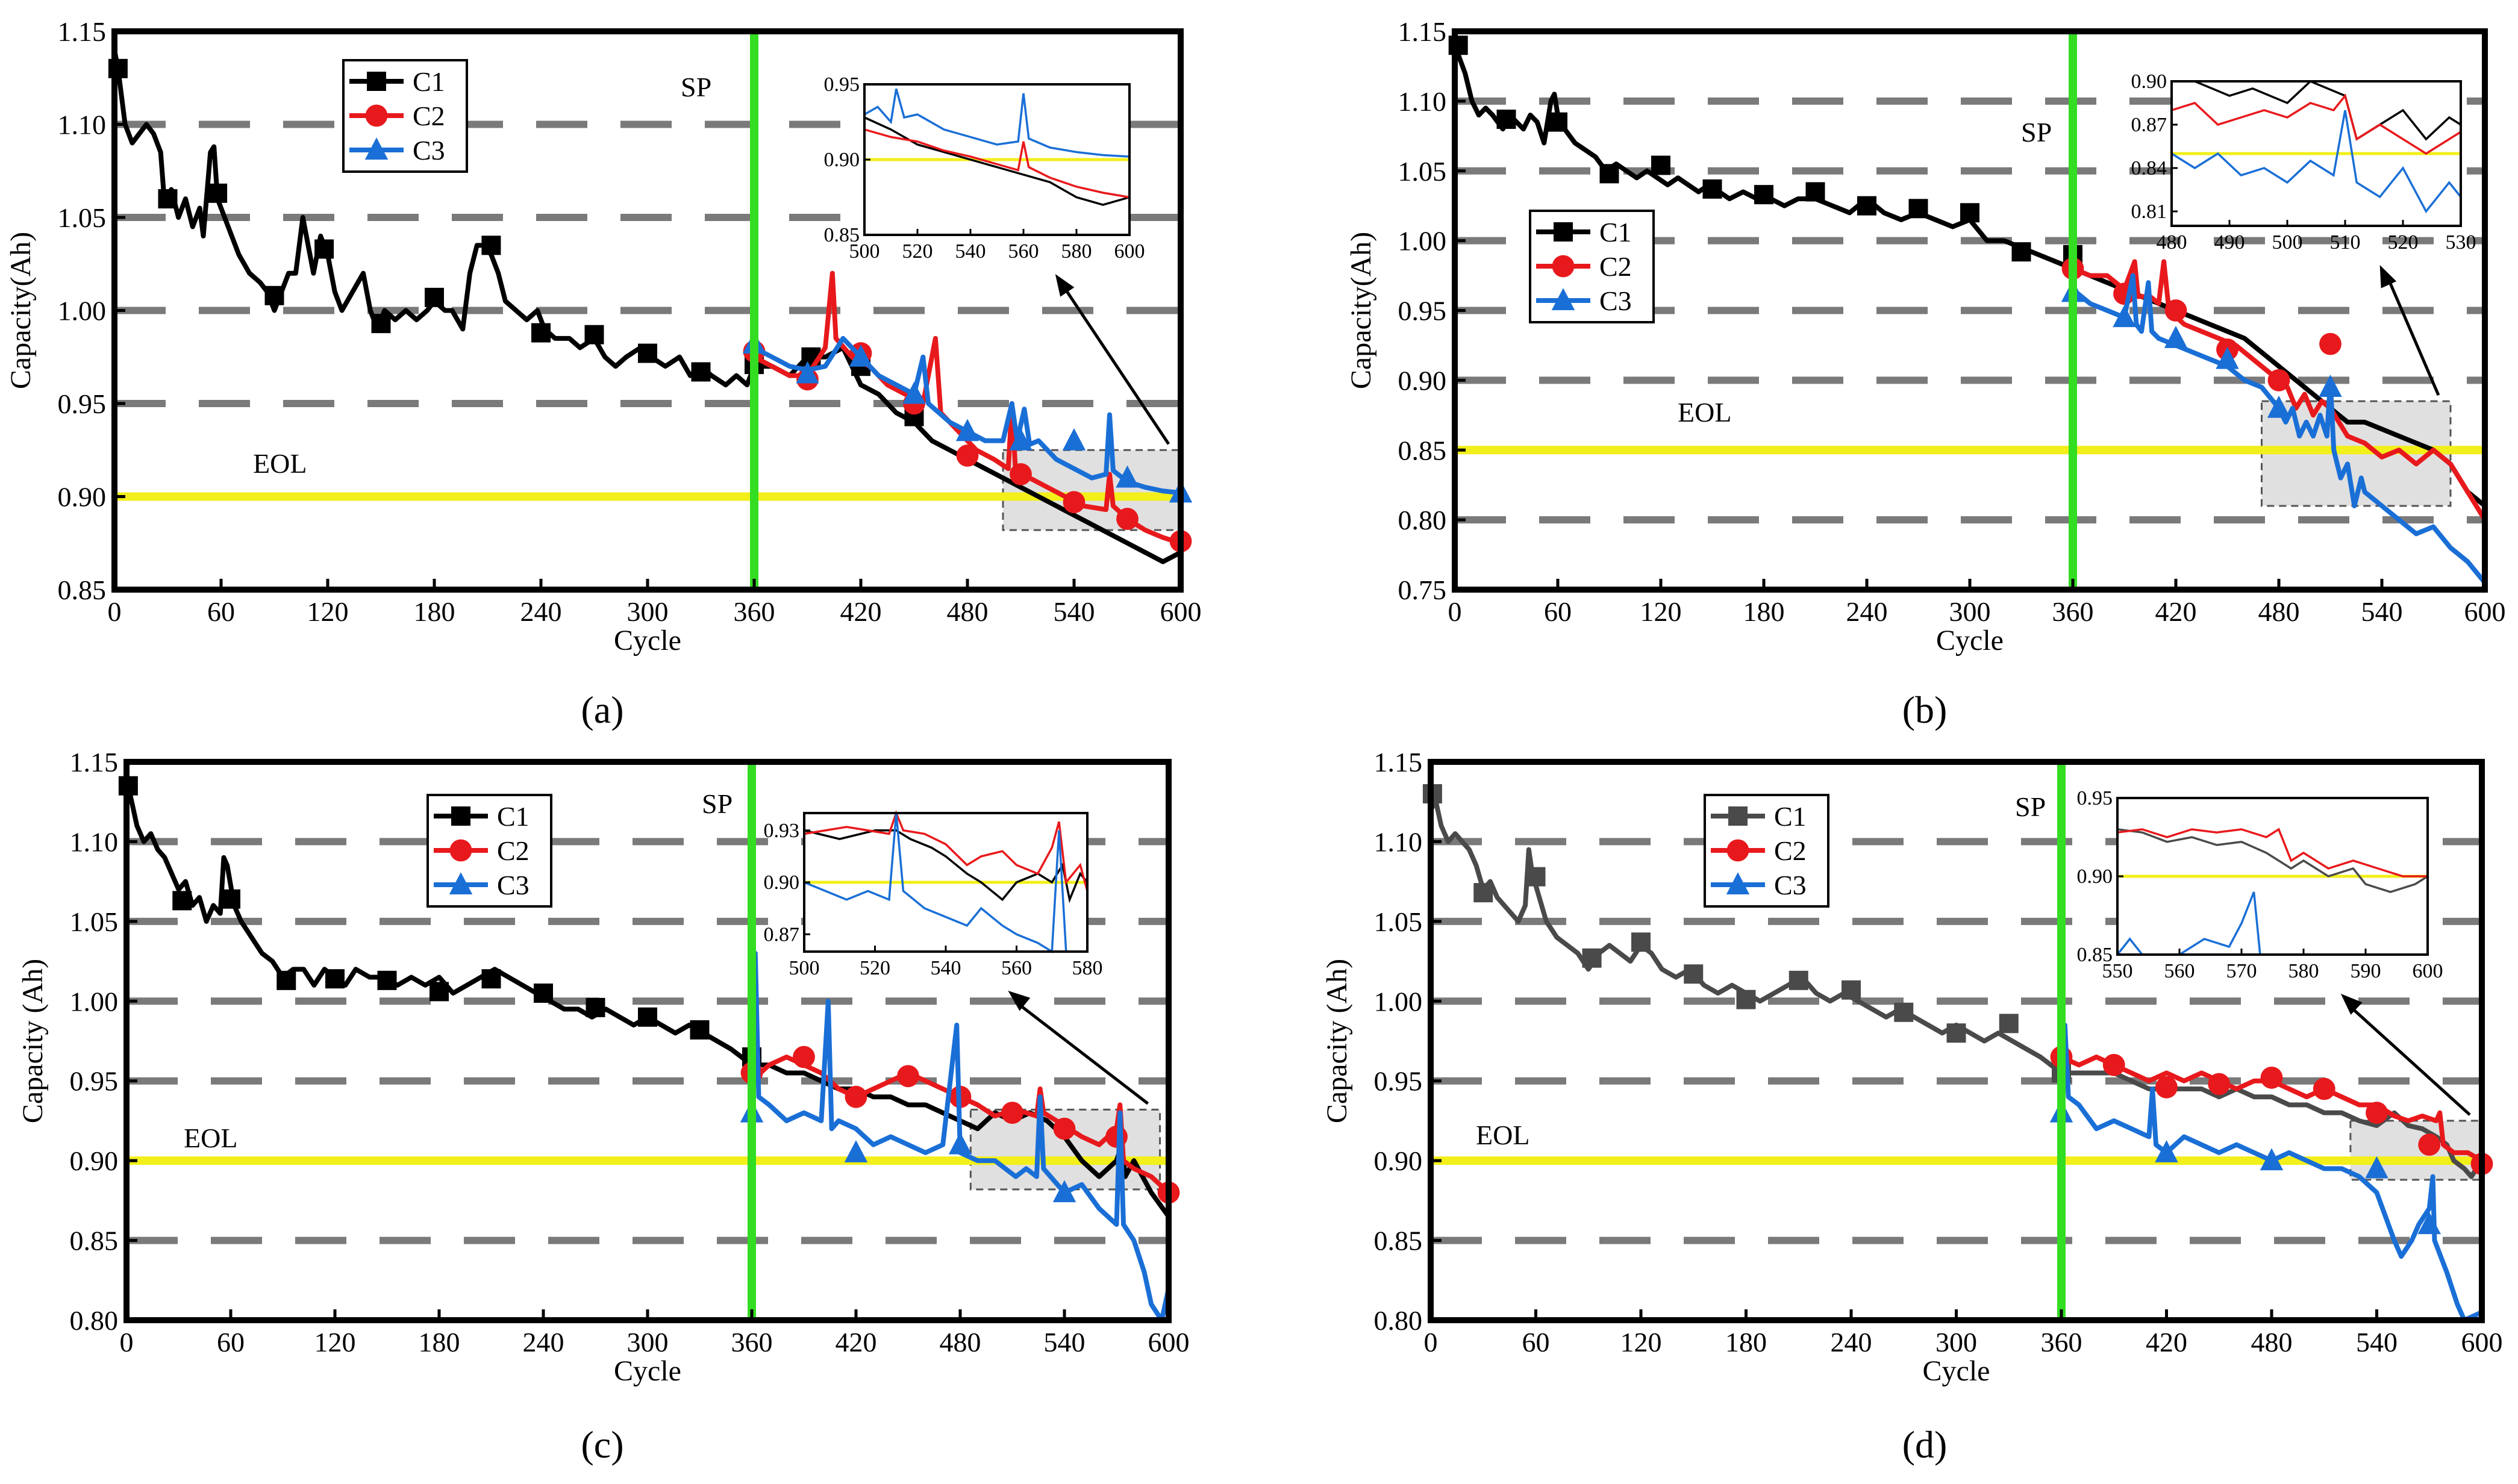  I want to click on inset-y-tick-label: 0.87, so click(2149, 125).